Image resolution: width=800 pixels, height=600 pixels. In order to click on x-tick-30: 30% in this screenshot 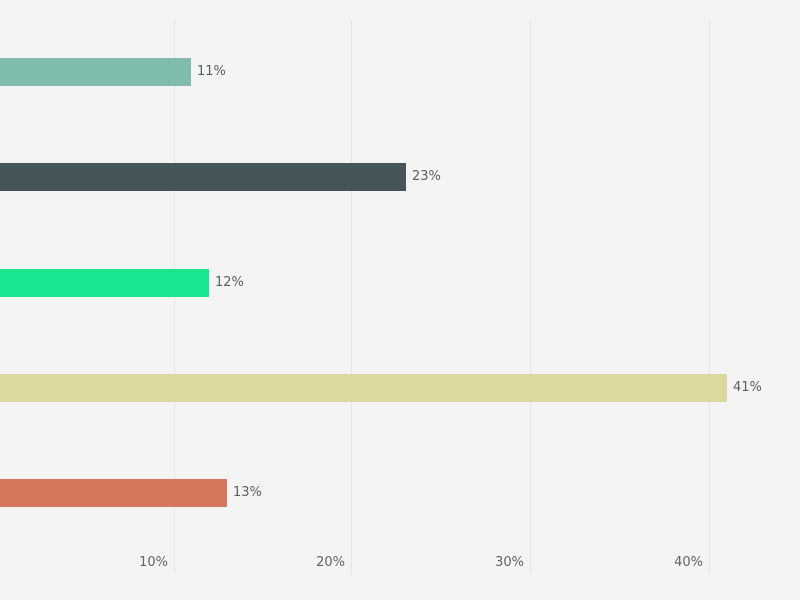, I will do `click(509, 562)`.